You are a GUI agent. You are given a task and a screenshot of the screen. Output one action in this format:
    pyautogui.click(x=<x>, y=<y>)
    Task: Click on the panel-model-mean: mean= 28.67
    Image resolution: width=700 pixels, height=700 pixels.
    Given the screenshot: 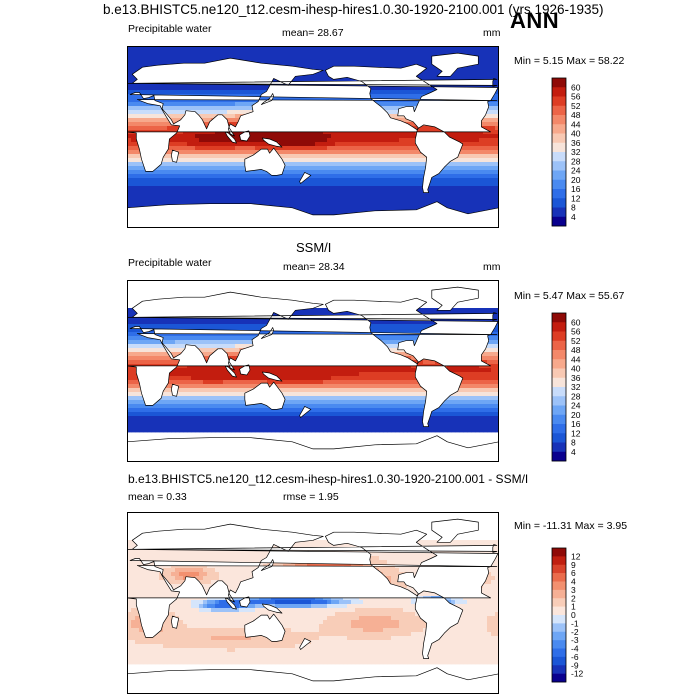 What is the action you would take?
    pyautogui.click(x=313, y=33)
    